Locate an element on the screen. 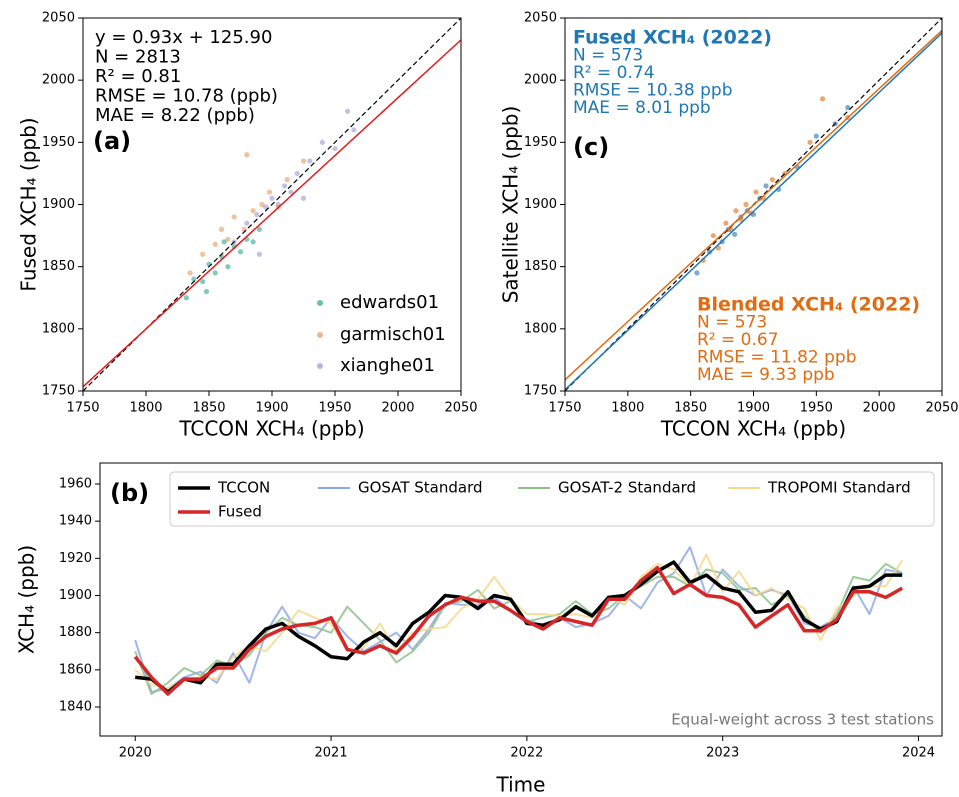 This screenshot has height=797, width=959. annotation-line: MAE = 9.33 ppb is located at coordinates (766, 375).